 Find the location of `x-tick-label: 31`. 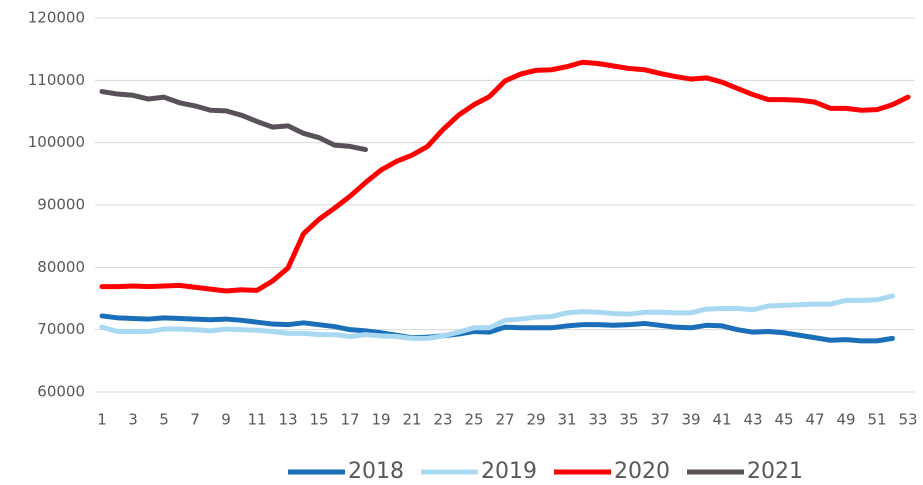

x-tick-label: 31 is located at coordinates (566, 420).